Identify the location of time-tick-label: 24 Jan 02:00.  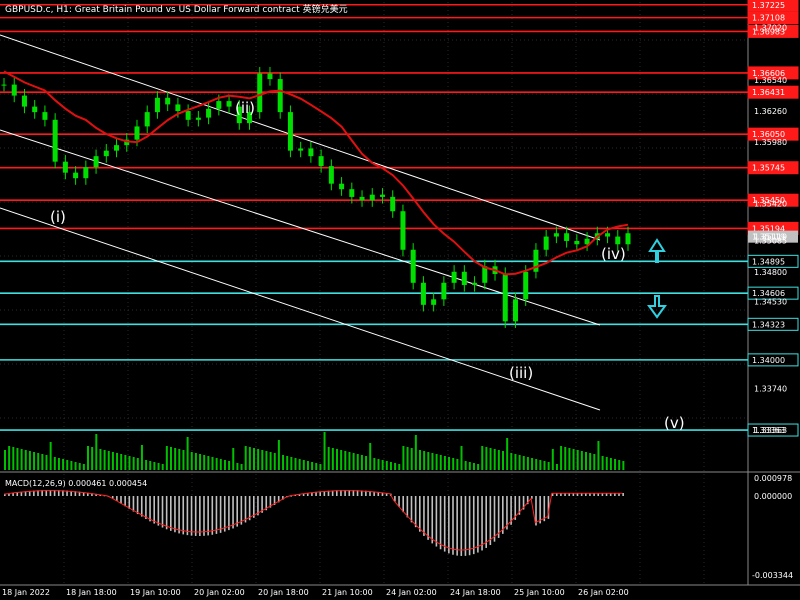
(411, 592).